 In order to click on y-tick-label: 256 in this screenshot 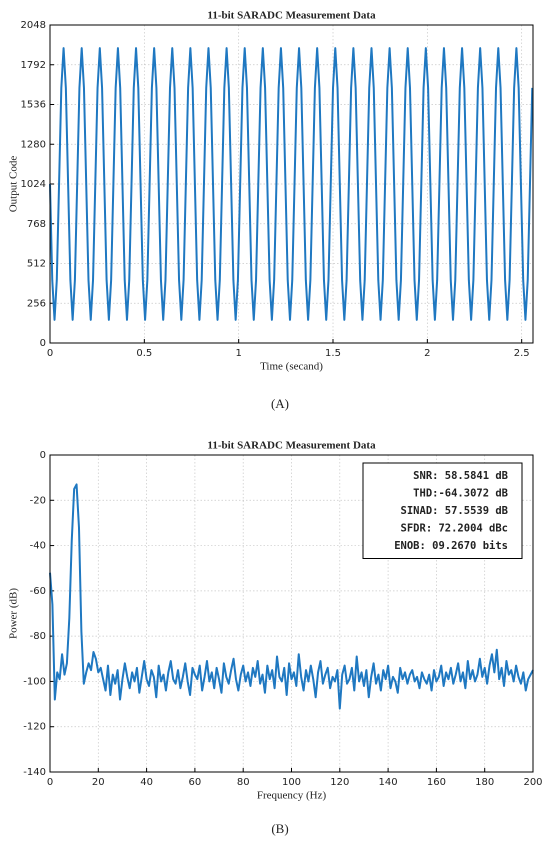, I will do `click(36, 303)`.